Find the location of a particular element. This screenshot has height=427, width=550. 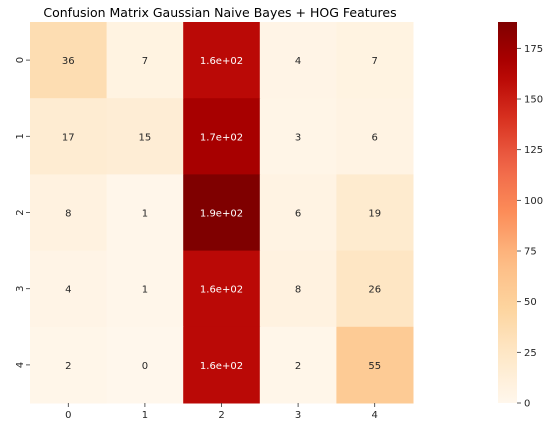

x-tick-label-1: 1 is located at coordinates (145, 415).